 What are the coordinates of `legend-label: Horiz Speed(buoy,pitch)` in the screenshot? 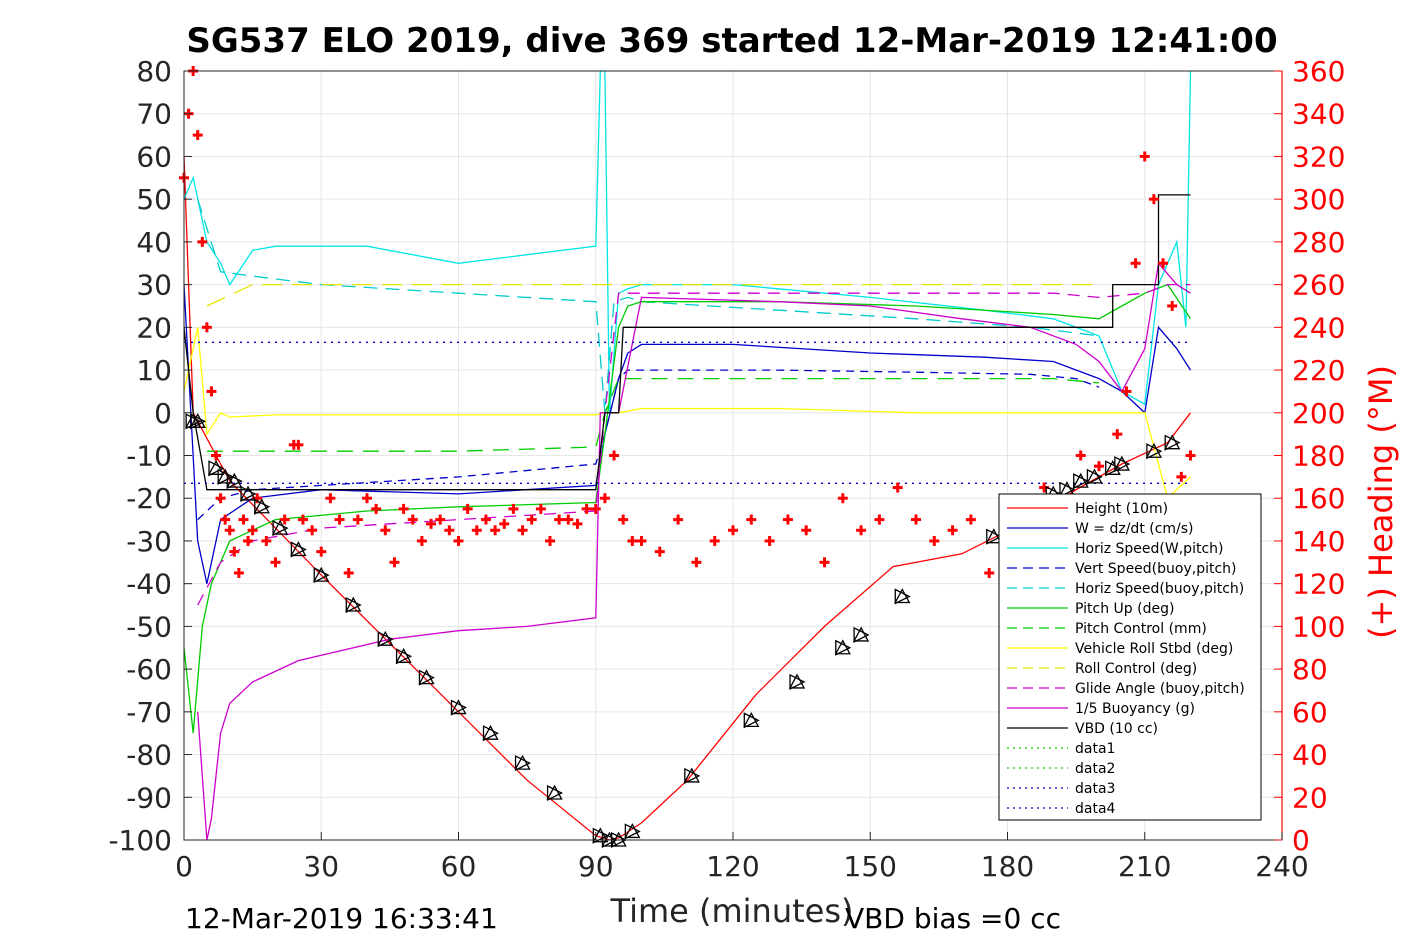 It's located at (1159, 589).